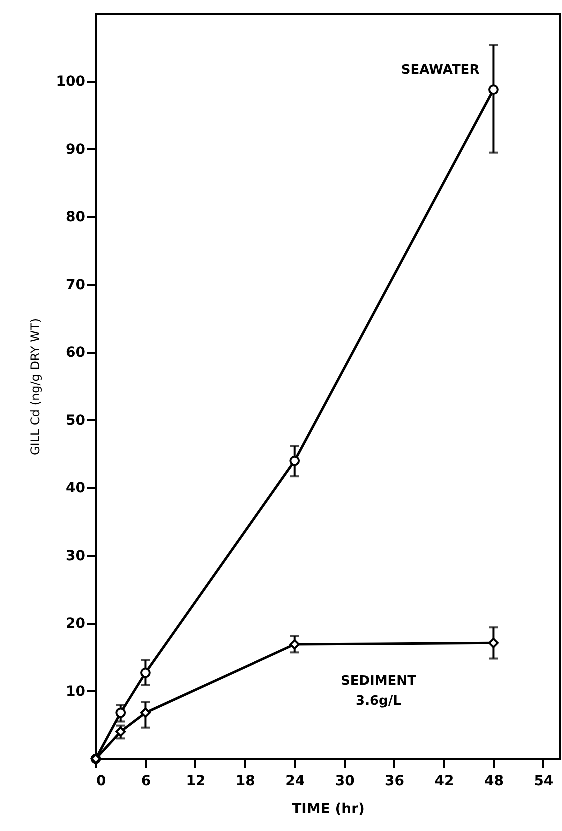 This screenshot has height=831, width=562. What do you see at coordinates (246, 782) in the screenshot?
I see `x-tick-label: 18` at bounding box center [246, 782].